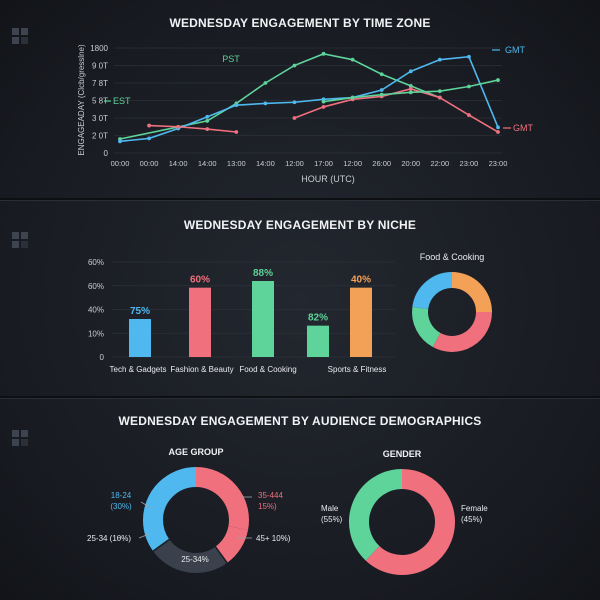 The width and height of the screenshot is (600, 600). Describe the element at coordinates (100, 66) in the screenshot. I see `y-tick-label: 9 0T` at that location.